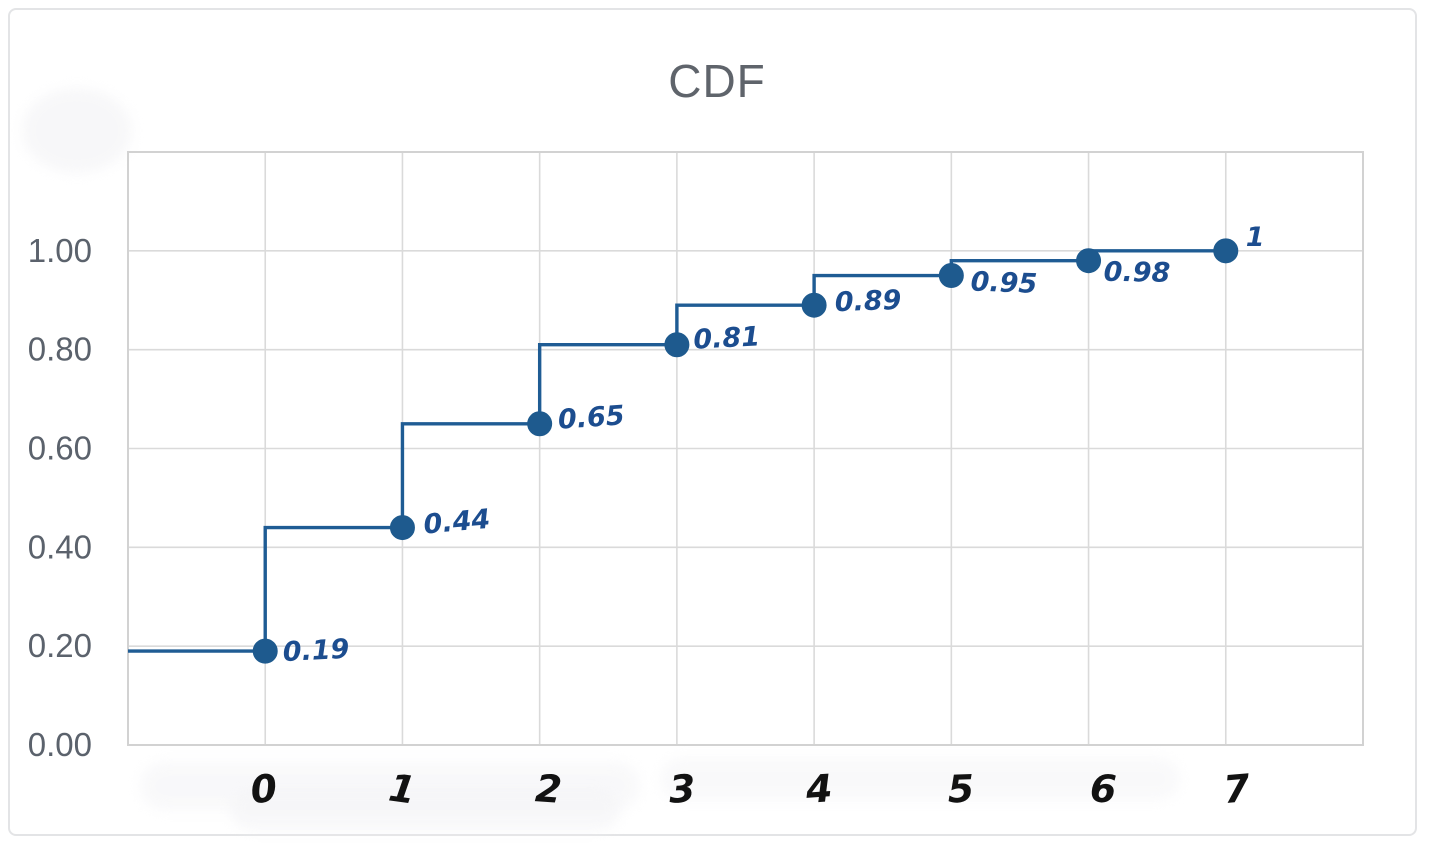  Describe the element at coordinates (1103, 788) in the screenshot. I see `x-tick-label: 6` at that location.